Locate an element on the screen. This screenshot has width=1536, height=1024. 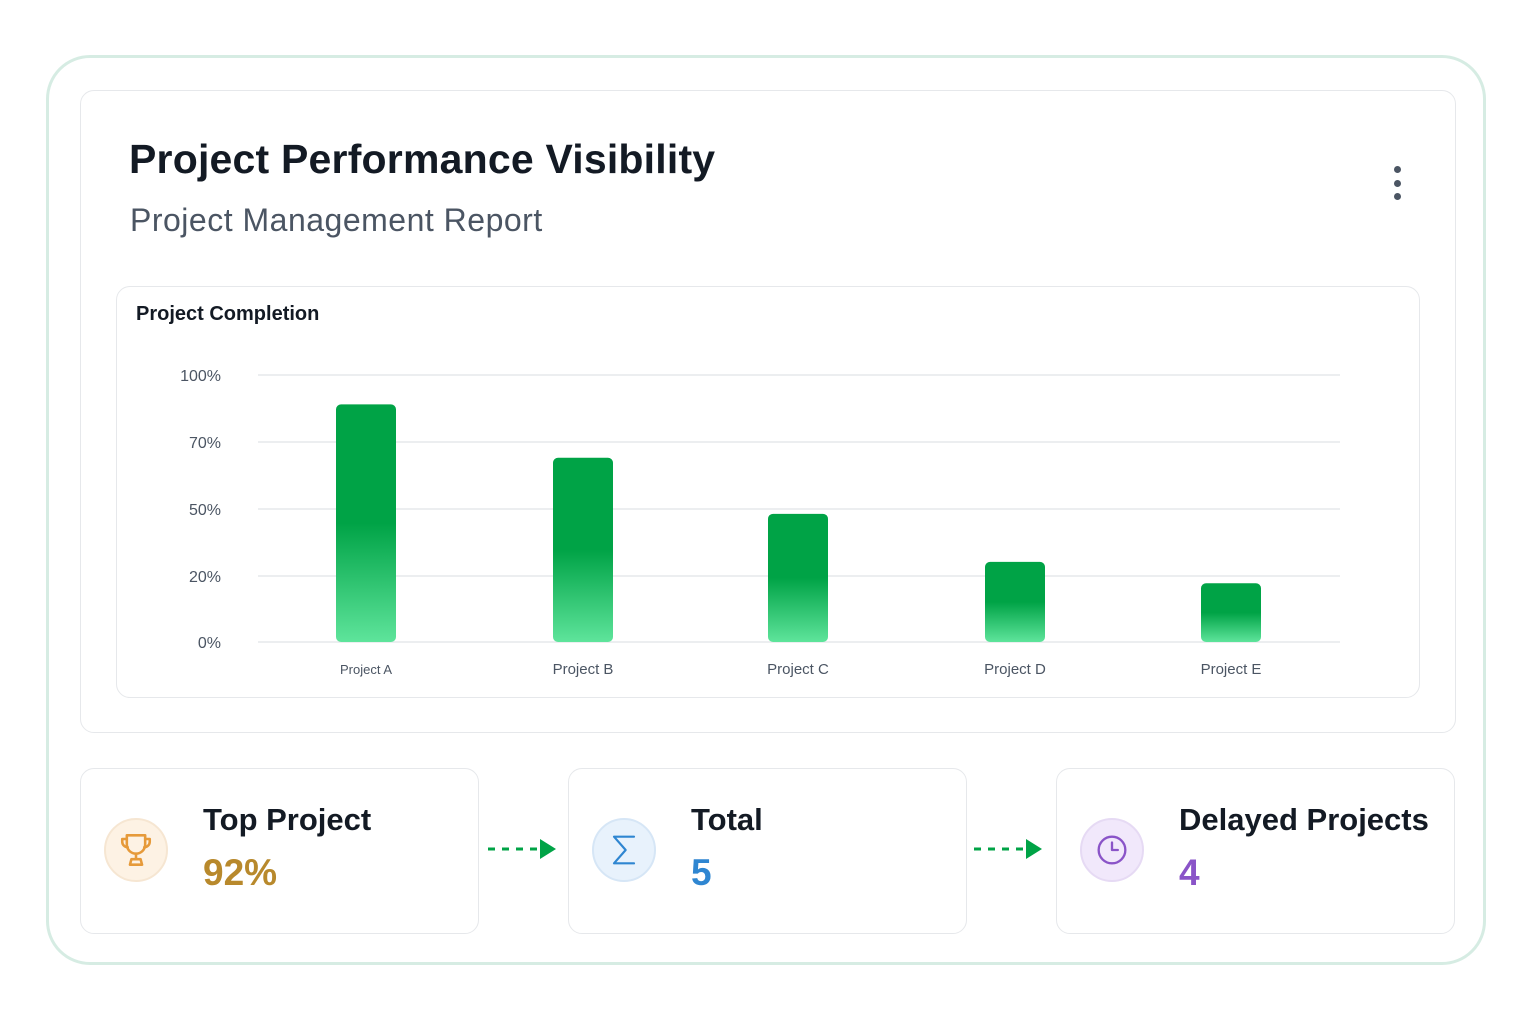
x-tick-label: Project B is located at coordinates (583, 669).